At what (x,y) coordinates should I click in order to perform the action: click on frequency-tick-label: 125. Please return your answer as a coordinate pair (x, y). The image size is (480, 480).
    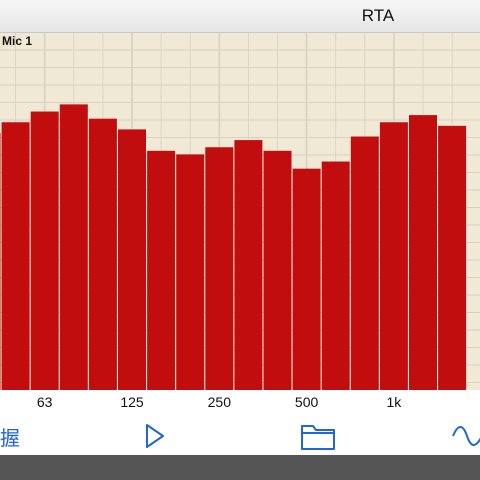
    Looking at the image, I should click on (132, 402).